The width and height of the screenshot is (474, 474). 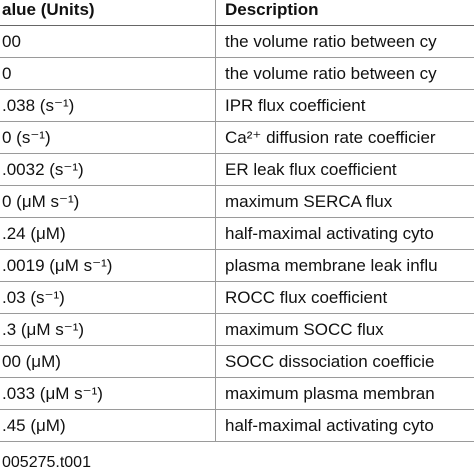 I want to click on table-row-cell: maximum plasma membran, so click(x=344, y=393).